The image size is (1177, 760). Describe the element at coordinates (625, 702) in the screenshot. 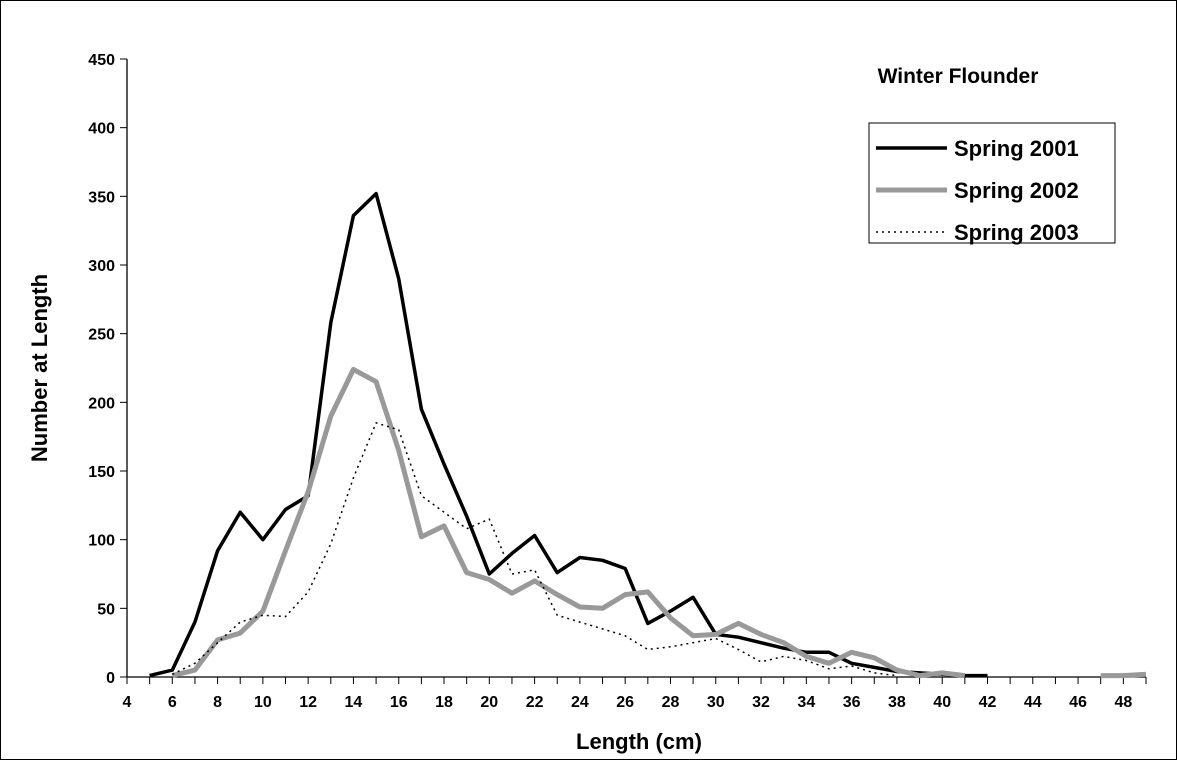

I see `x-tick-label: 26` at that location.